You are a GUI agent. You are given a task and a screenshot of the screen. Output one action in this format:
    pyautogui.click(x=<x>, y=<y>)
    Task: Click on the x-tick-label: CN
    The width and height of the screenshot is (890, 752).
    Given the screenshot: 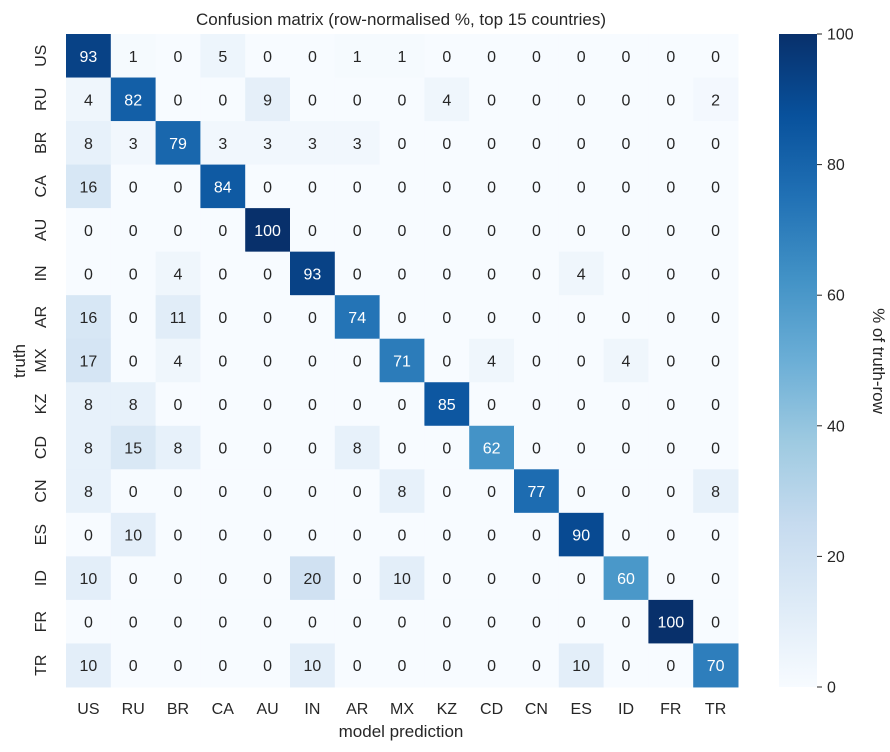 What is the action you would take?
    pyautogui.click(x=536, y=709)
    